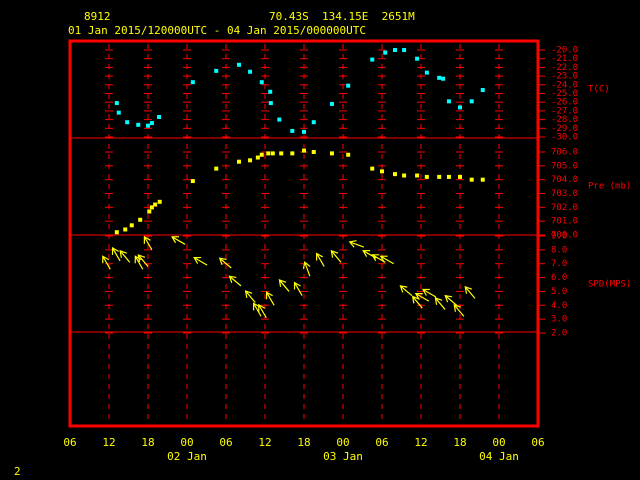  Describe the element at coordinates (559, 292) in the screenshot. I see `y-tick-label: 5.0` at that location.